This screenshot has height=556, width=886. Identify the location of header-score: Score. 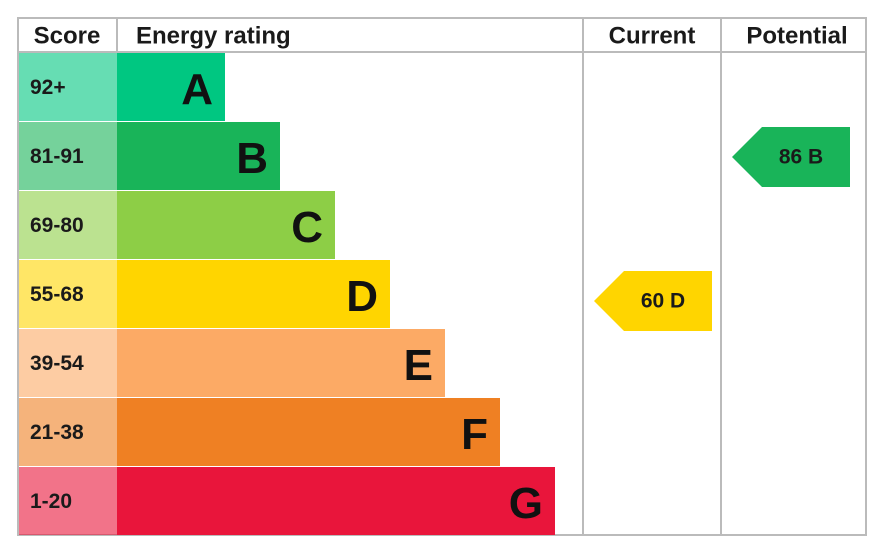
(67, 36).